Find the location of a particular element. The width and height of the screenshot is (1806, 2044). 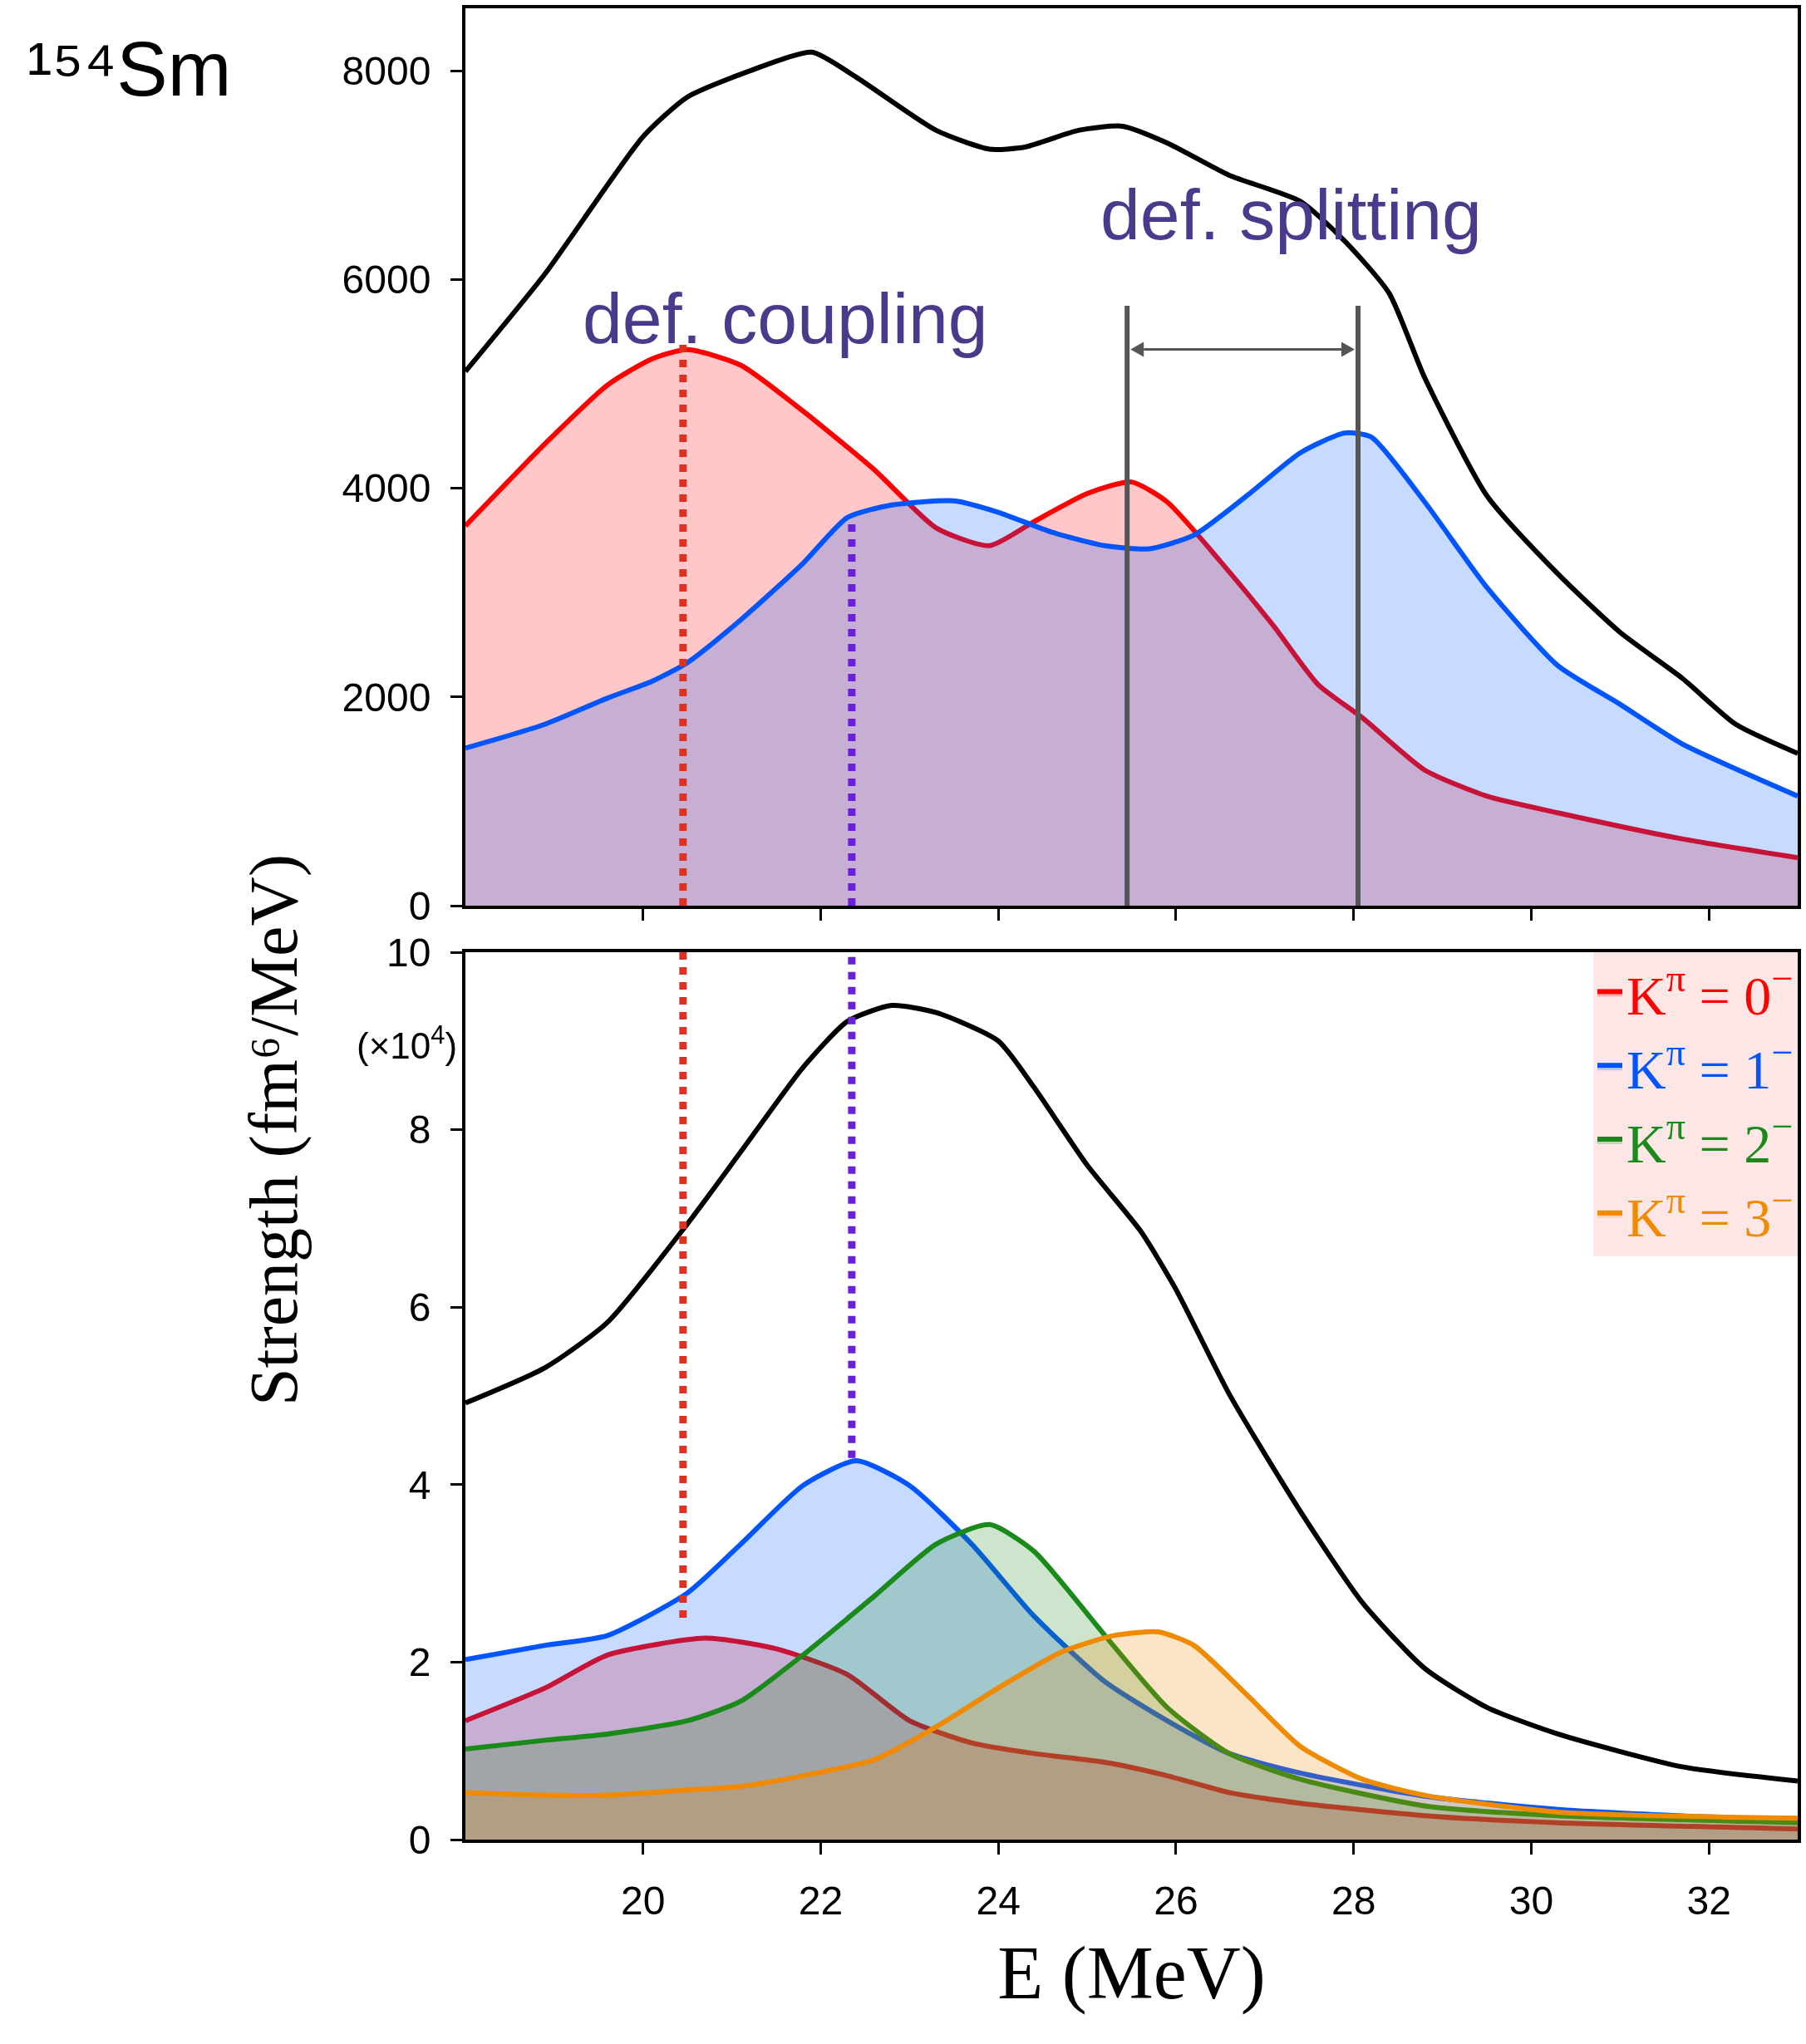

y-tick-label: 10 is located at coordinates (408, 953).